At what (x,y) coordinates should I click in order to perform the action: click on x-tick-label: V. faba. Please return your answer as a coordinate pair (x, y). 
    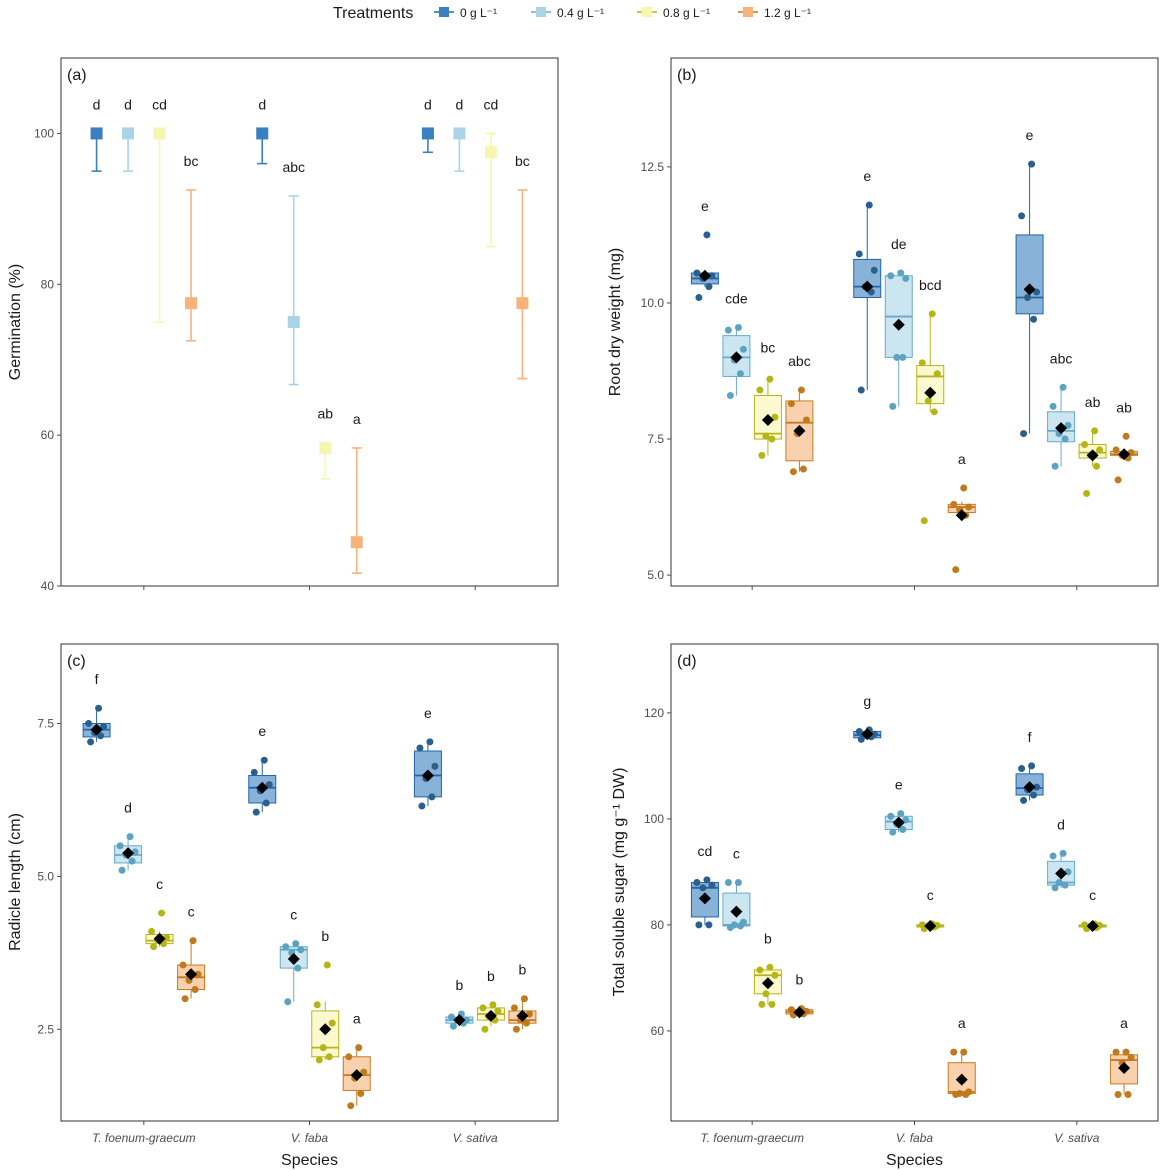
    Looking at the image, I should click on (914, 1138).